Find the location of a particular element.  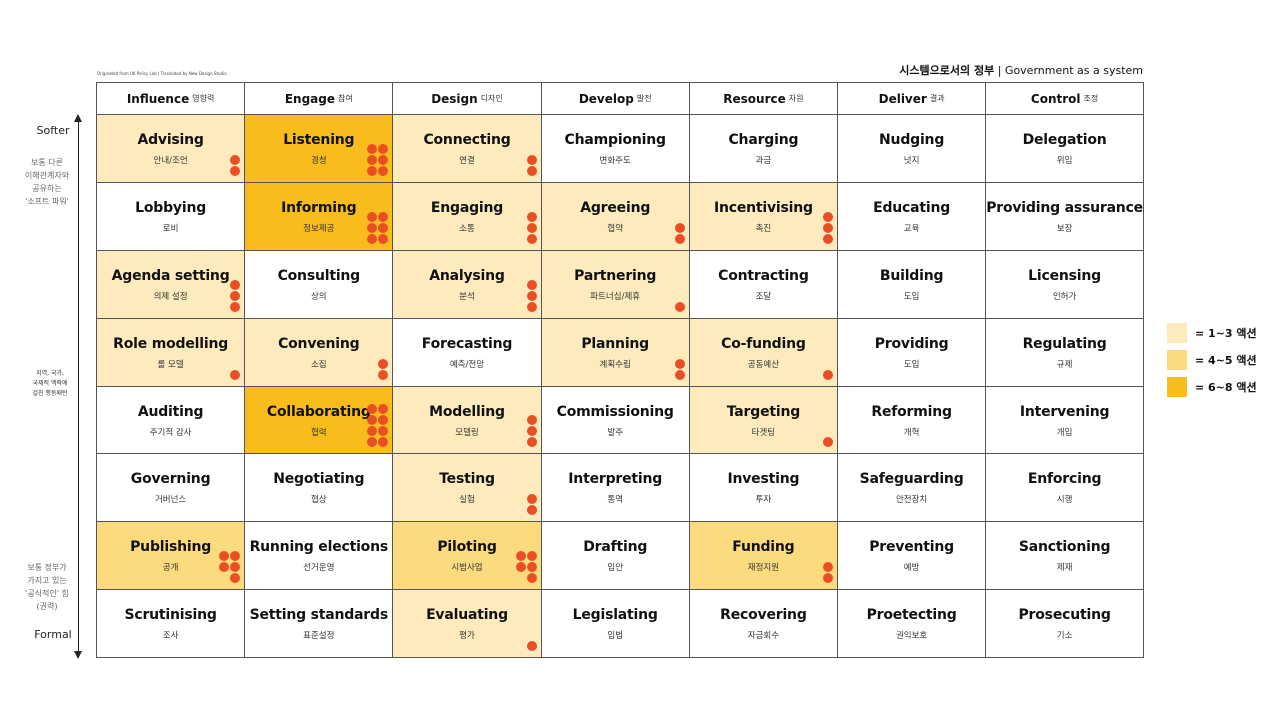

matrix-cell: Enforcing 시행 is located at coordinates (1065, 488).